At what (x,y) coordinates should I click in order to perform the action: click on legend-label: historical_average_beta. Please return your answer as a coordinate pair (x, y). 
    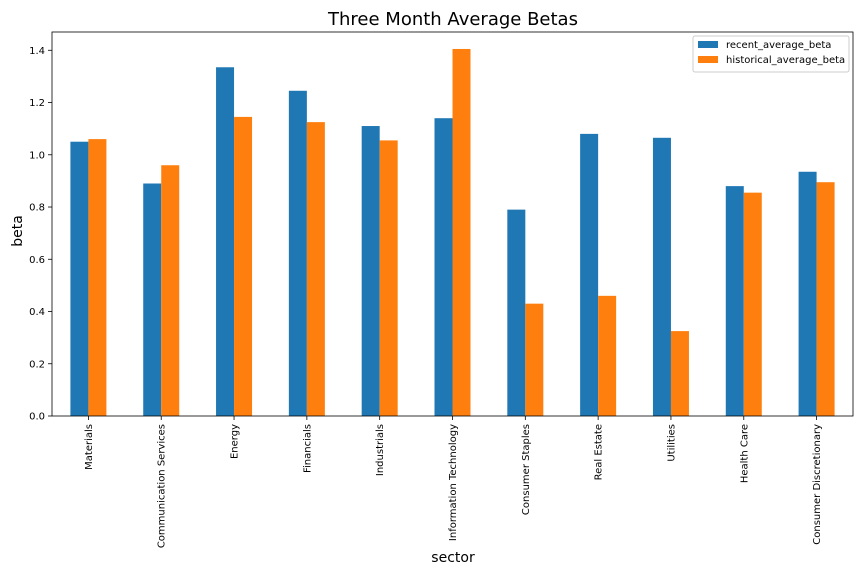
    Looking at the image, I should click on (785, 60).